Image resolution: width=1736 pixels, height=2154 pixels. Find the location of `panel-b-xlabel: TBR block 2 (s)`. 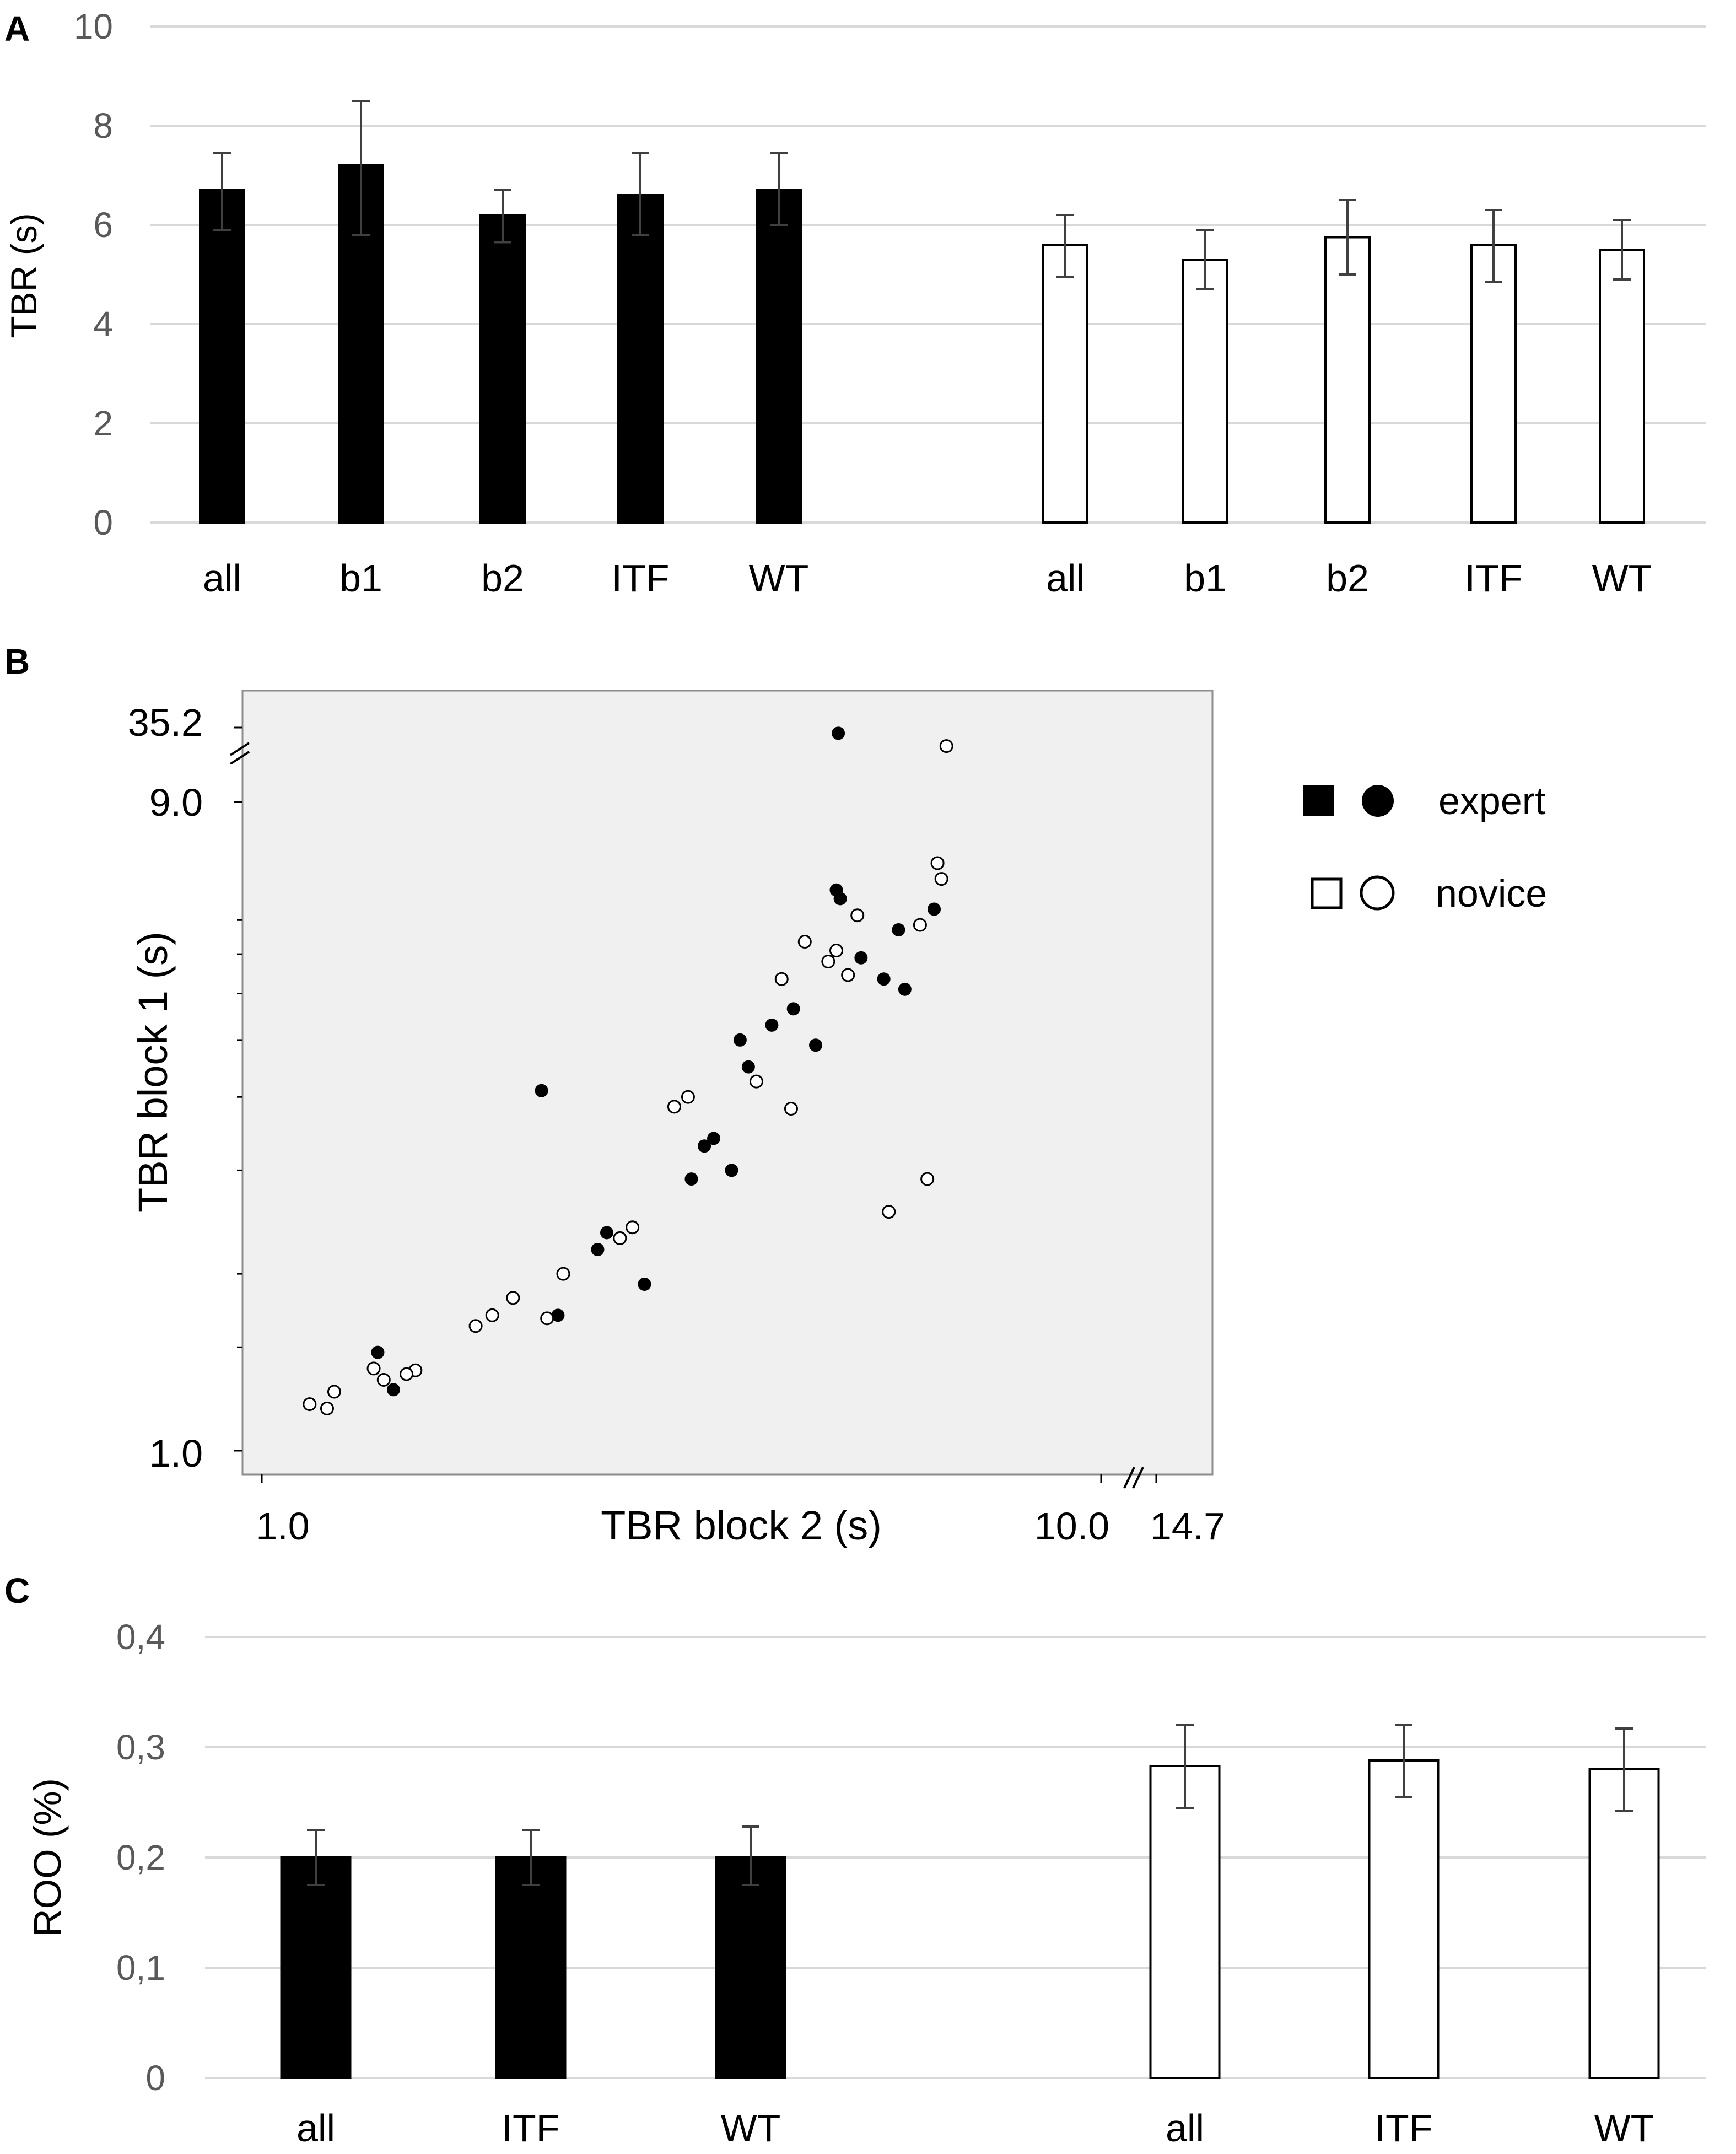

panel-b-xlabel: TBR block 2 (s) is located at coordinates (741, 1526).